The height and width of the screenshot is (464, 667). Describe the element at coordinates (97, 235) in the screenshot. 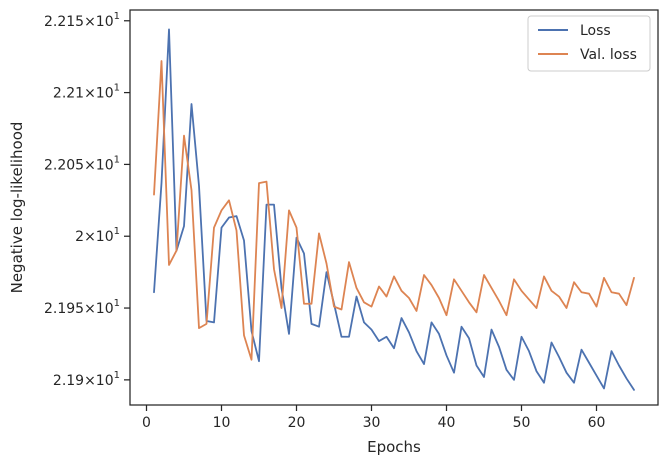

I see `y-tick-label: 2×10¹` at that location.